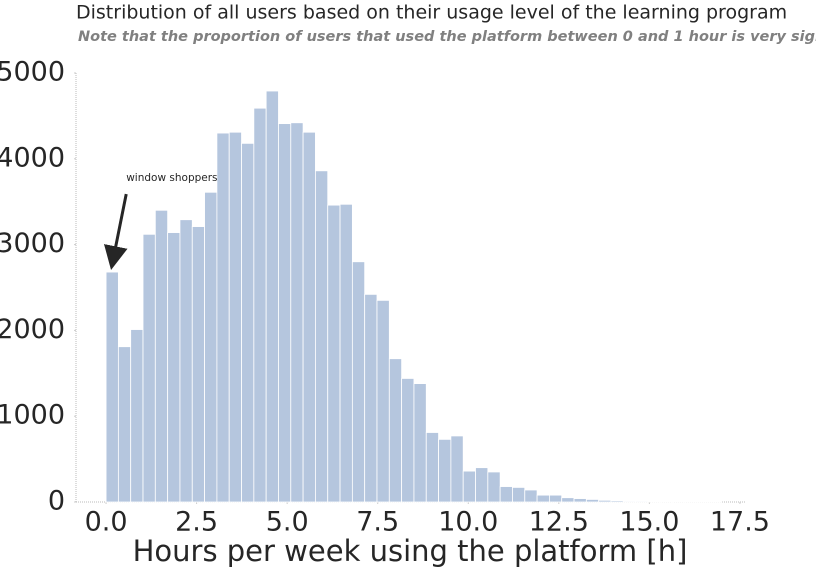 This screenshot has height=575, width=816. Describe the element at coordinates (559, 522) in the screenshot. I see `x-tick-label: 12.5` at that location.